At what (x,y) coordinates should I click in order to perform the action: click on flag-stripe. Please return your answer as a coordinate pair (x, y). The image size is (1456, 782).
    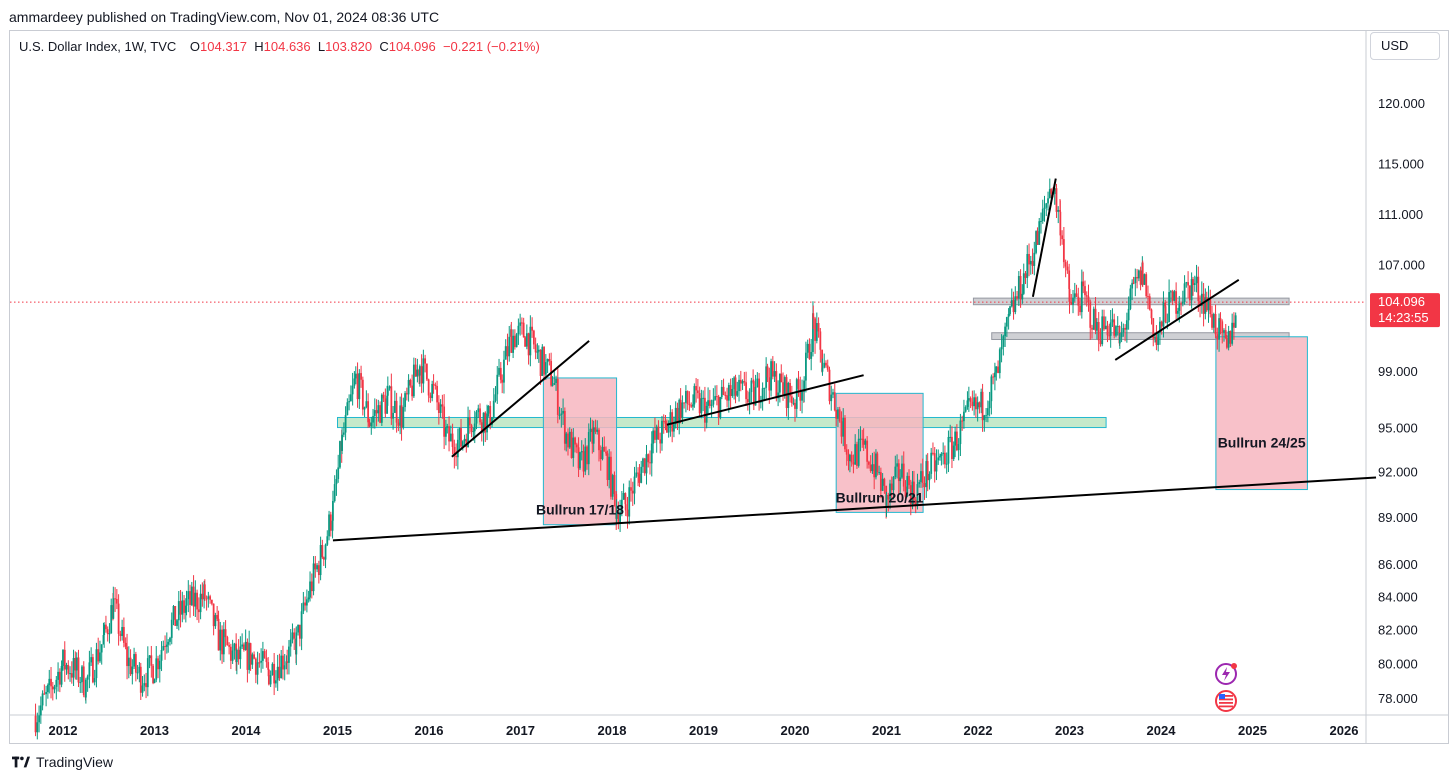
    Looking at the image, I should click on (1226, 699).